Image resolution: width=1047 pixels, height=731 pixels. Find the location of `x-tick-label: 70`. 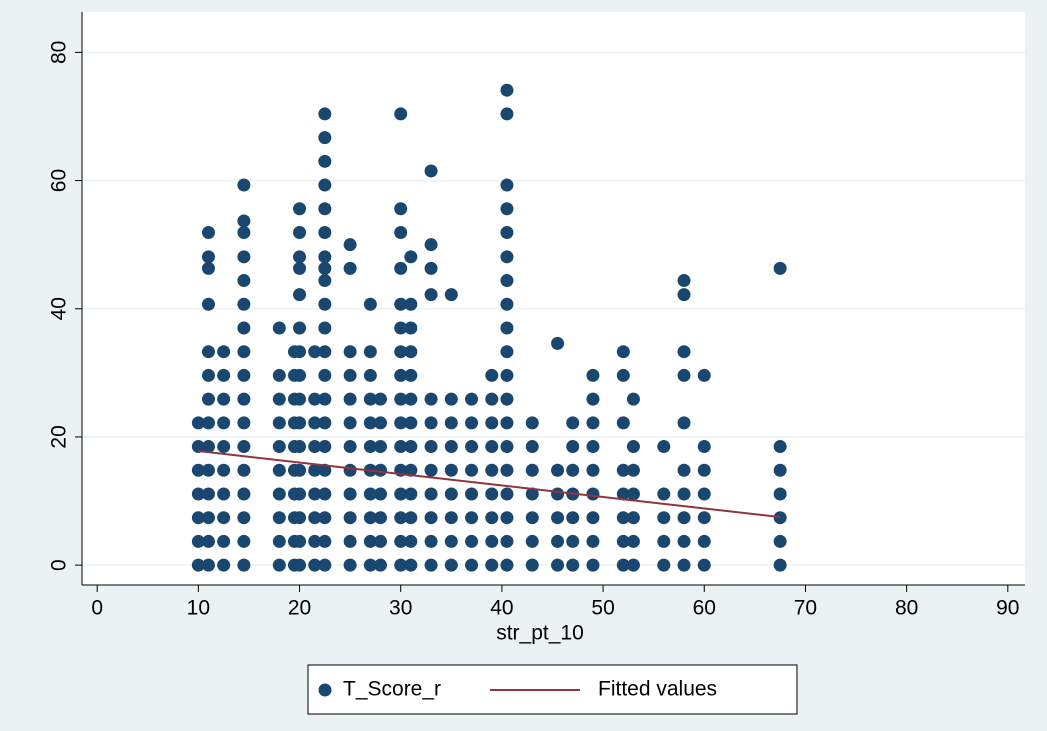

x-tick-label: 70 is located at coordinates (805, 608).